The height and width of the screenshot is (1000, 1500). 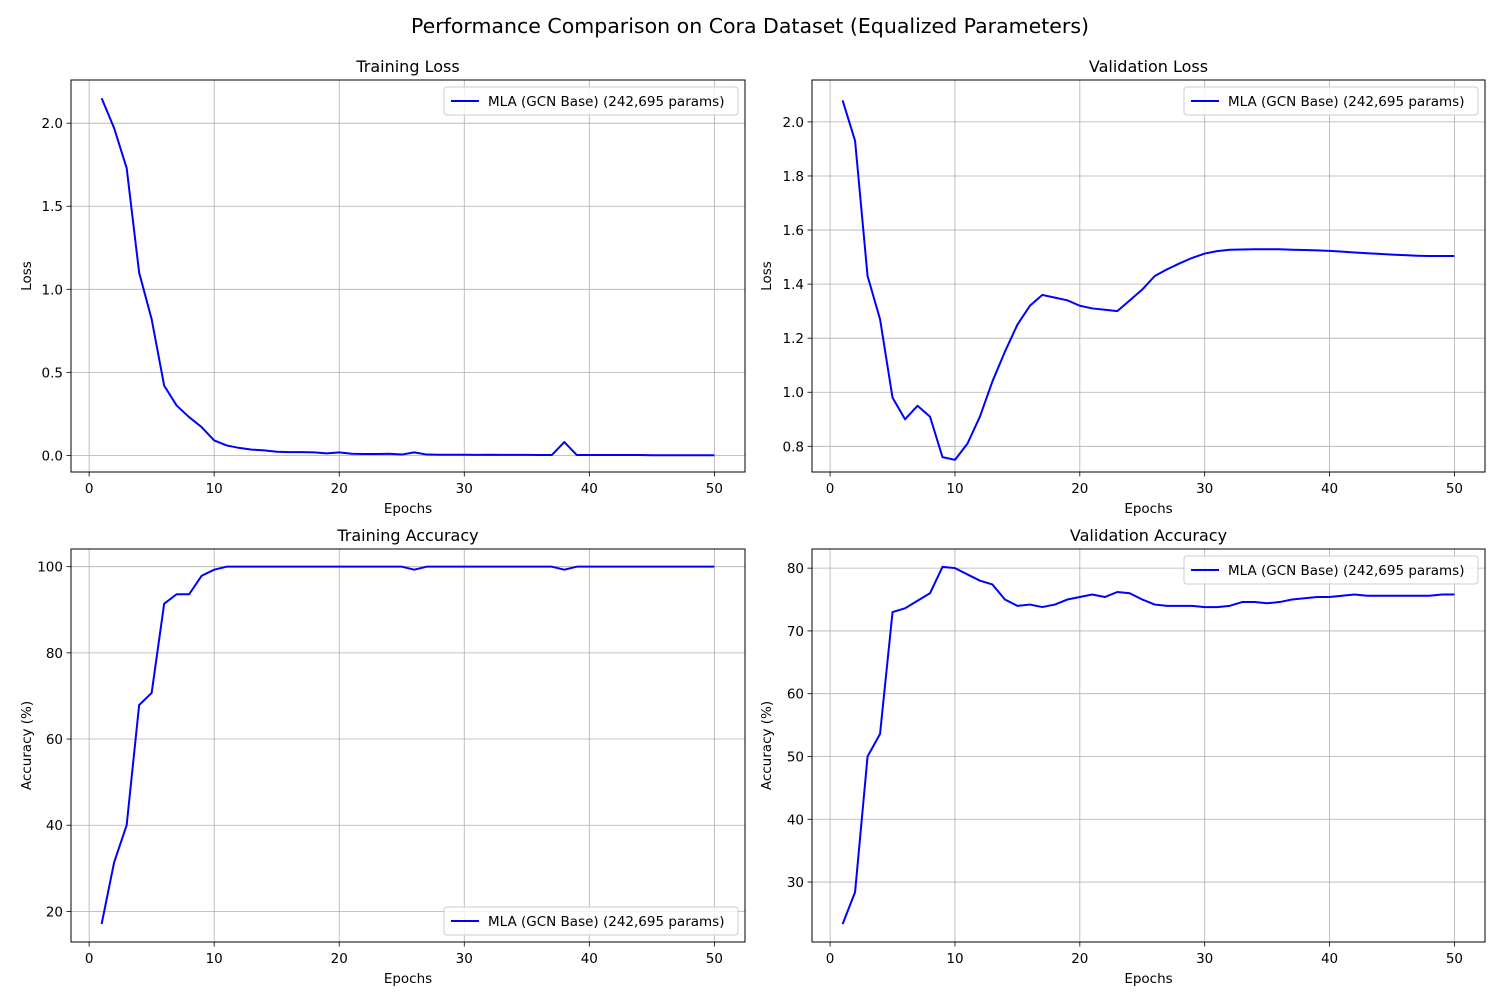 What do you see at coordinates (589, 489) in the screenshot?
I see `panel-1-x-tick-label: 40` at bounding box center [589, 489].